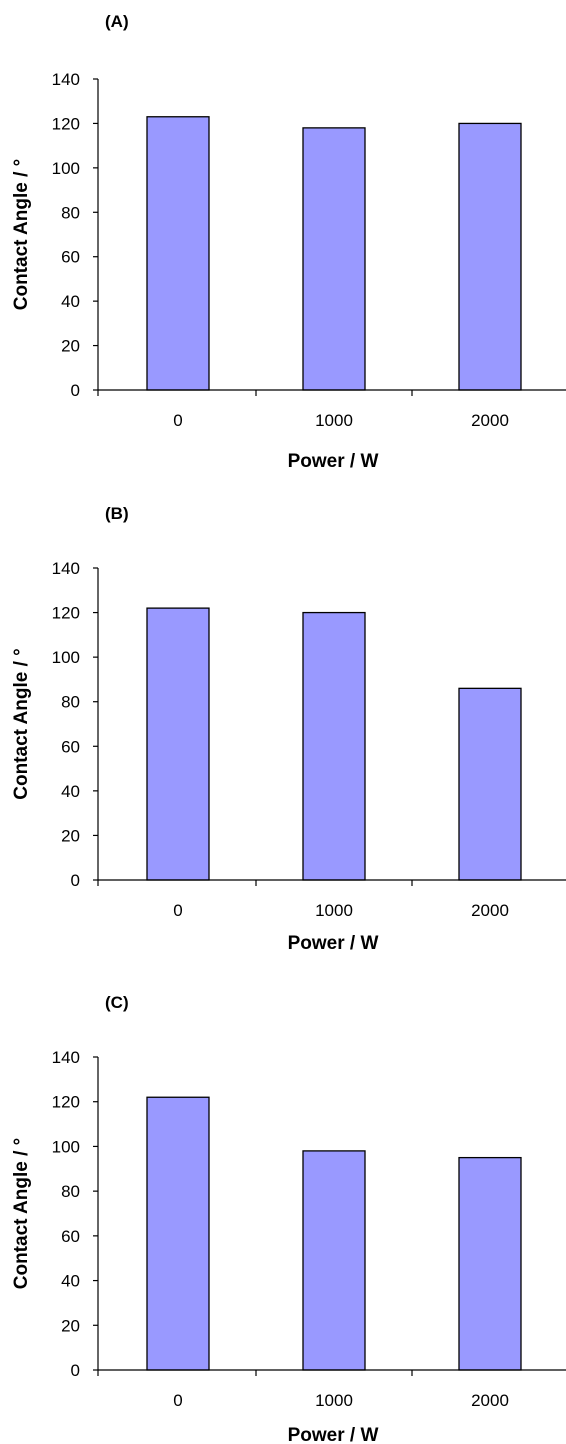  What do you see at coordinates (117, 1002) in the screenshot?
I see `panel-label: (C)` at bounding box center [117, 1002].